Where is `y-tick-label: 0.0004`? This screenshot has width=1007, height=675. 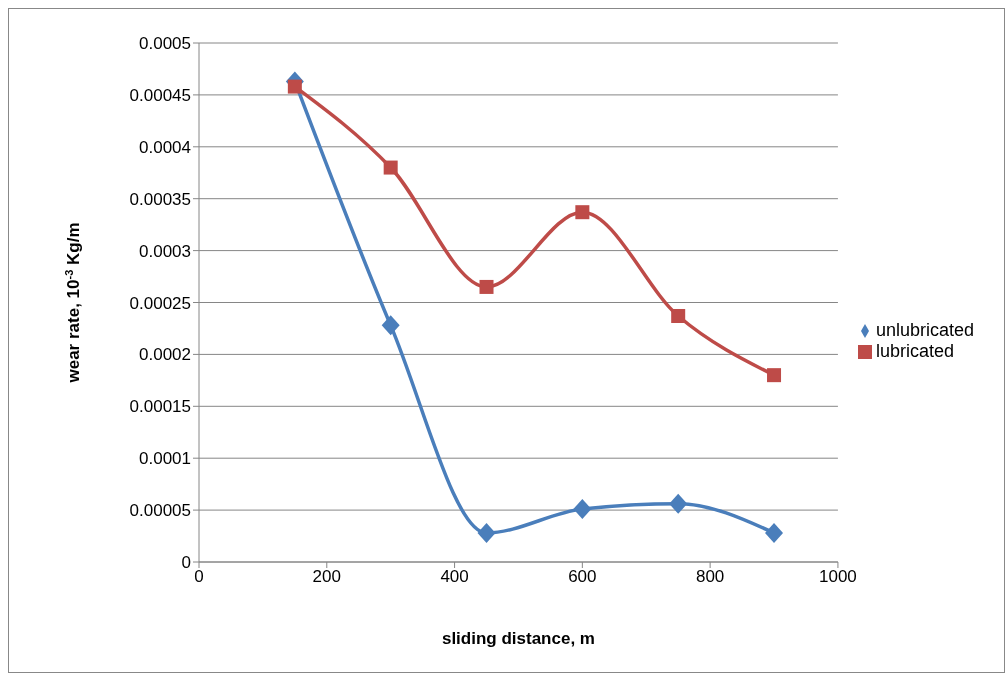 y-tick-label: 0.0004 is located at coordinates (165, 147).